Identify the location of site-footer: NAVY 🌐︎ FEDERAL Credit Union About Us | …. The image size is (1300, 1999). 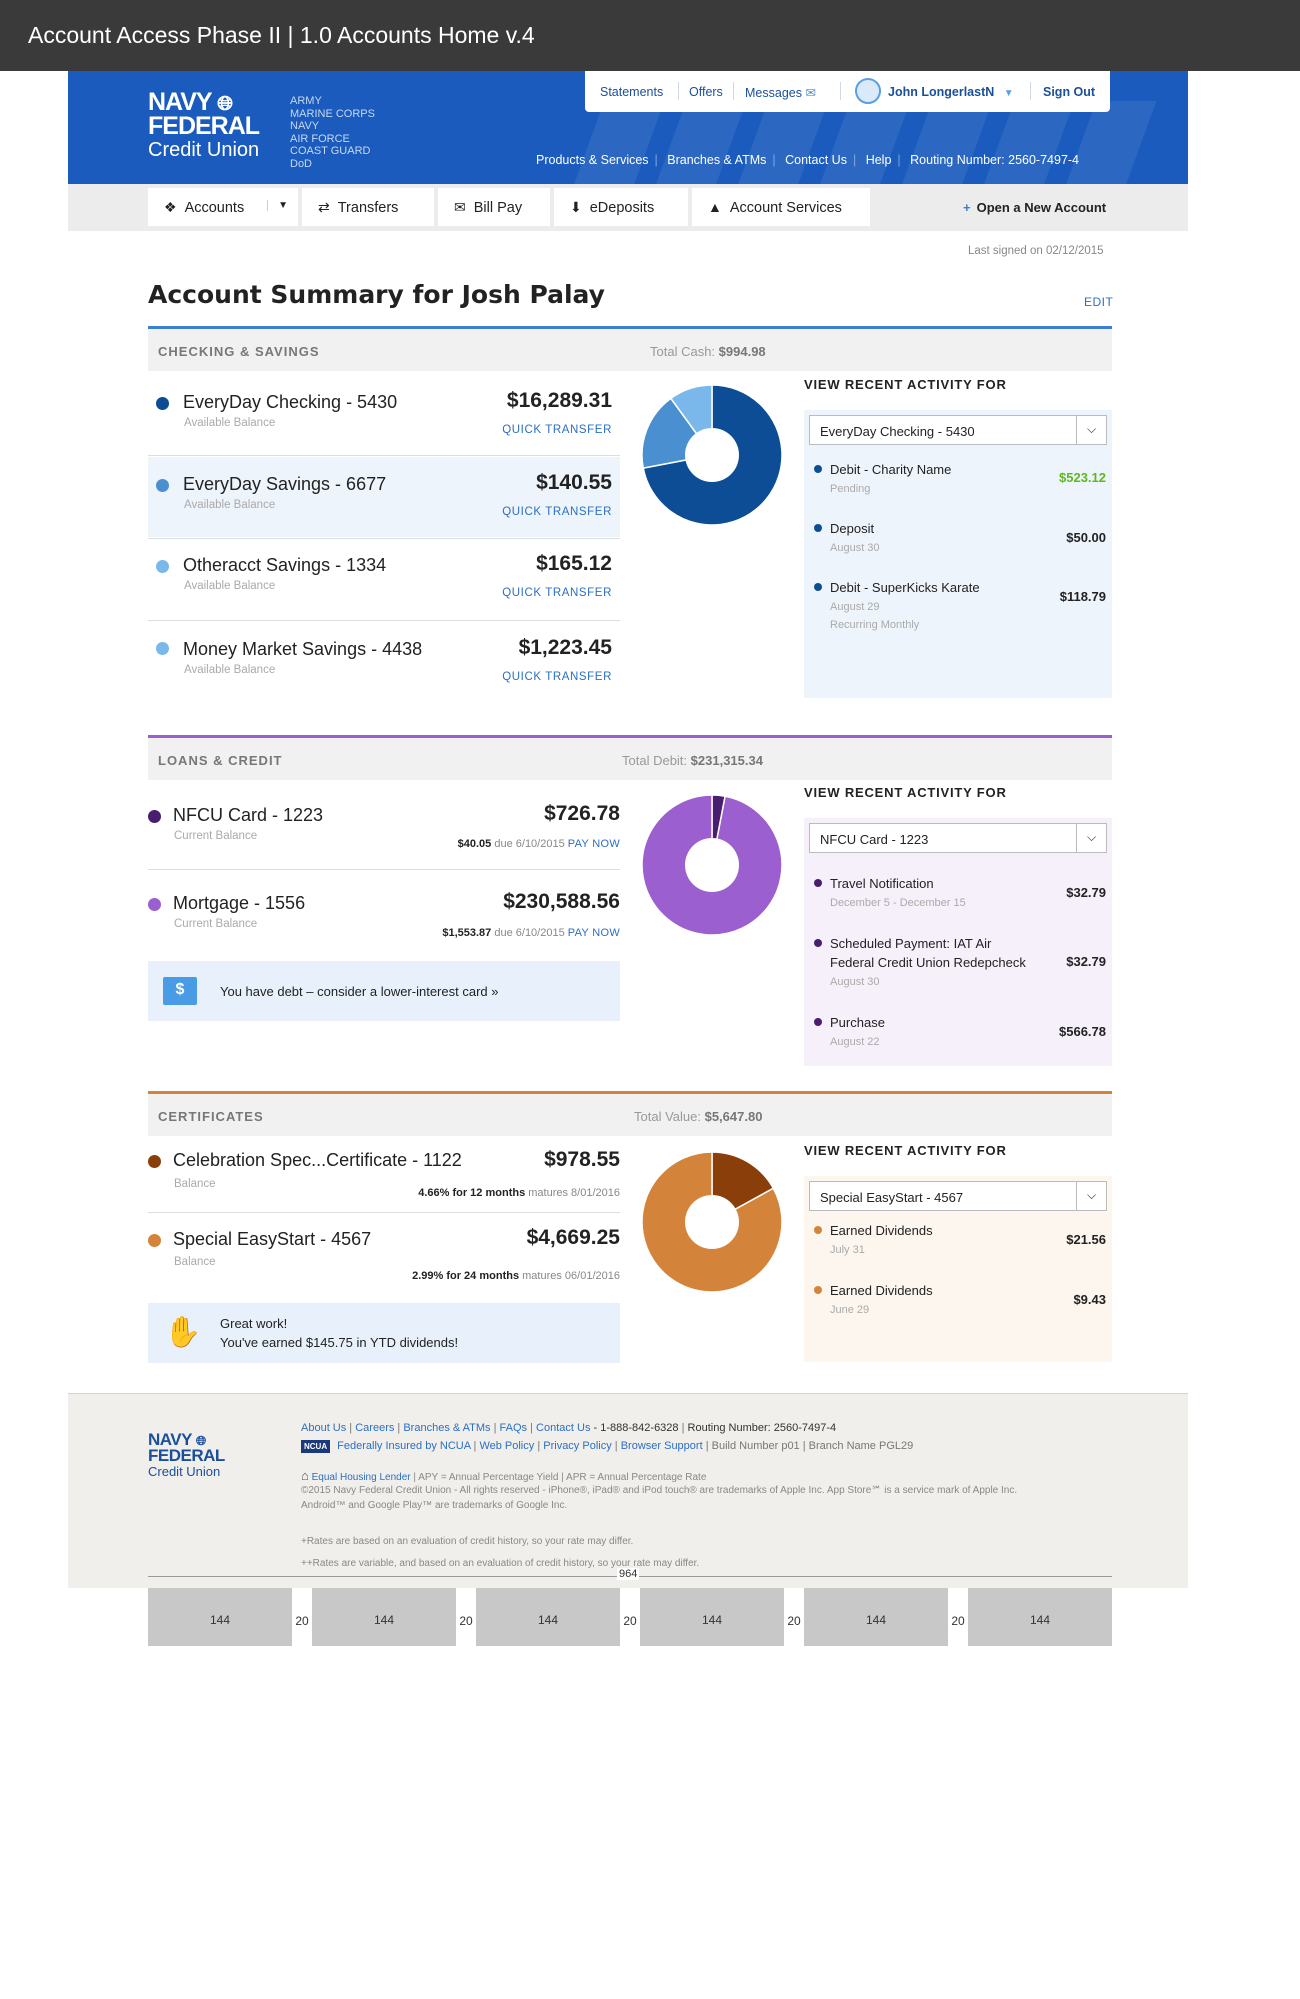
(628, 1490).